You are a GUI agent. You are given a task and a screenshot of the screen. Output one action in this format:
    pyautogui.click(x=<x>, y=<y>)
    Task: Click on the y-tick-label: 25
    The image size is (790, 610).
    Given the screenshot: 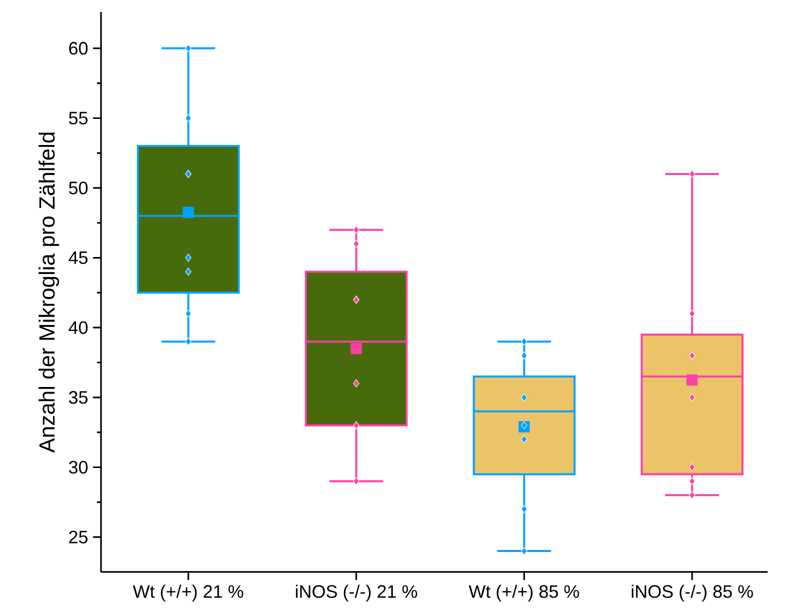 What is the action you would take?
    pyautogui.click(x=78, y=537)
    